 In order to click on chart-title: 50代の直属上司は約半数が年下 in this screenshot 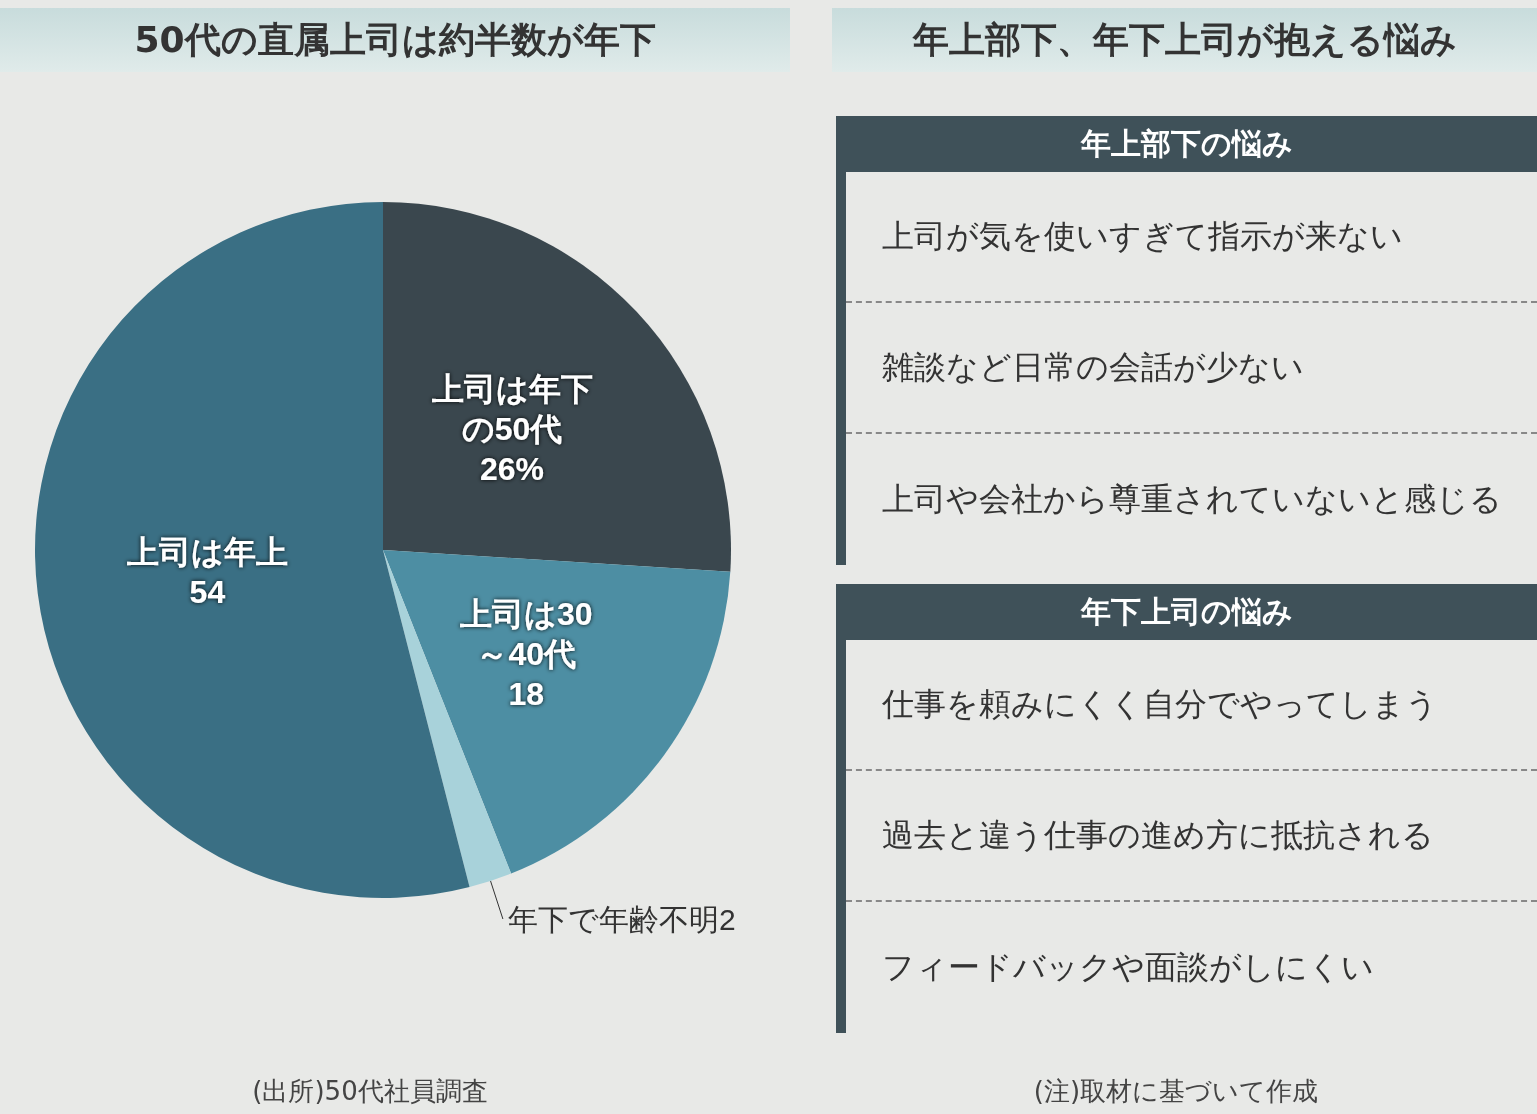, I will do `click(395, 40)`.